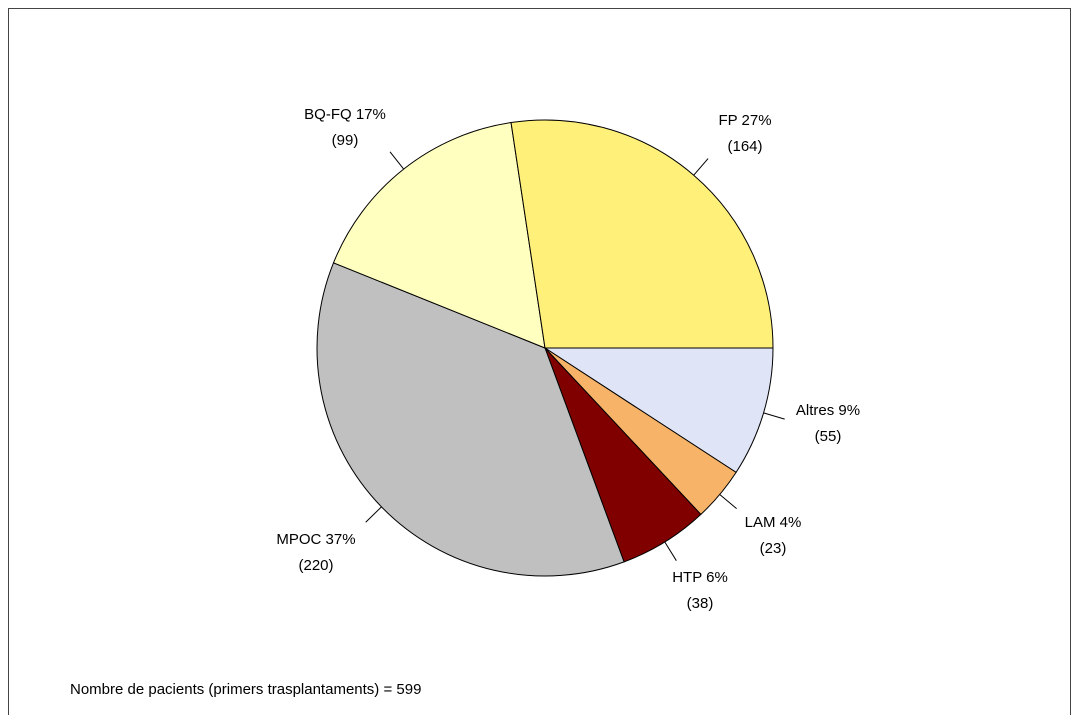 This screenshot has height=715, width=1080. I want to click on slice-label: BQ-FQ 17%, so click(345, 114).